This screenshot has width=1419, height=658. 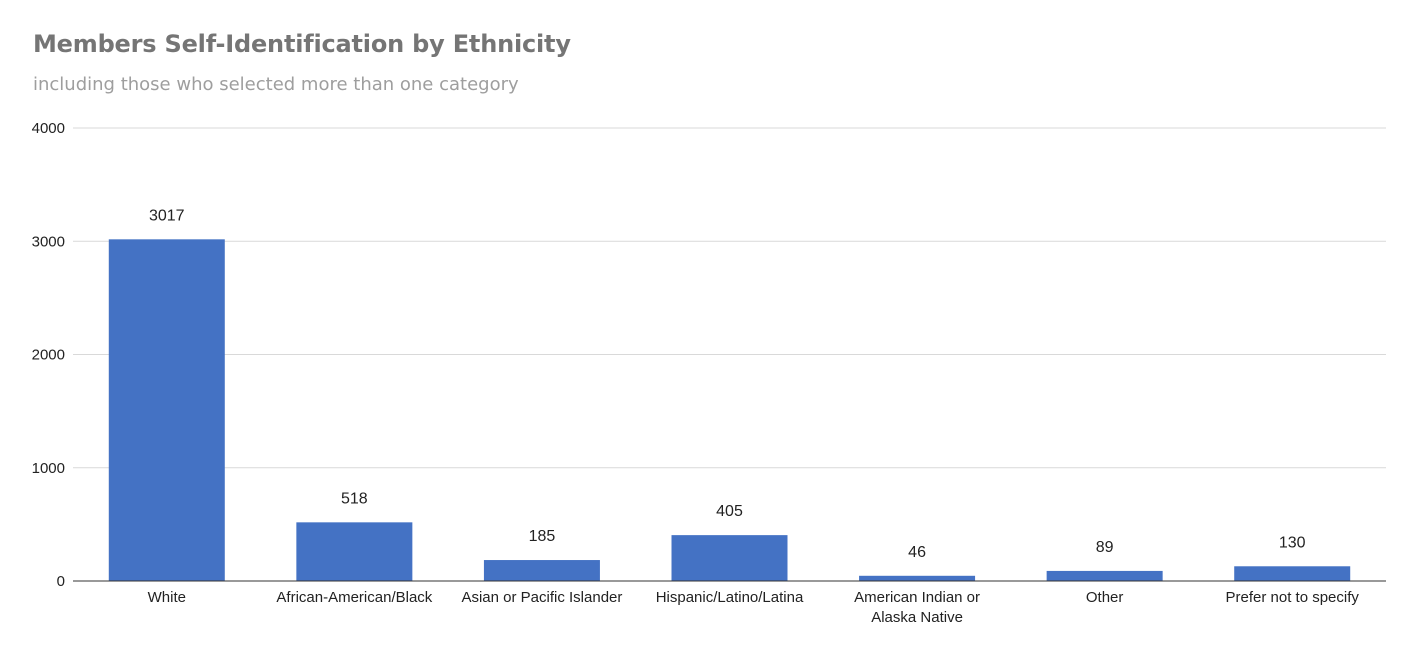 I want to click on data-label: 405, so click(x=729, y=511).